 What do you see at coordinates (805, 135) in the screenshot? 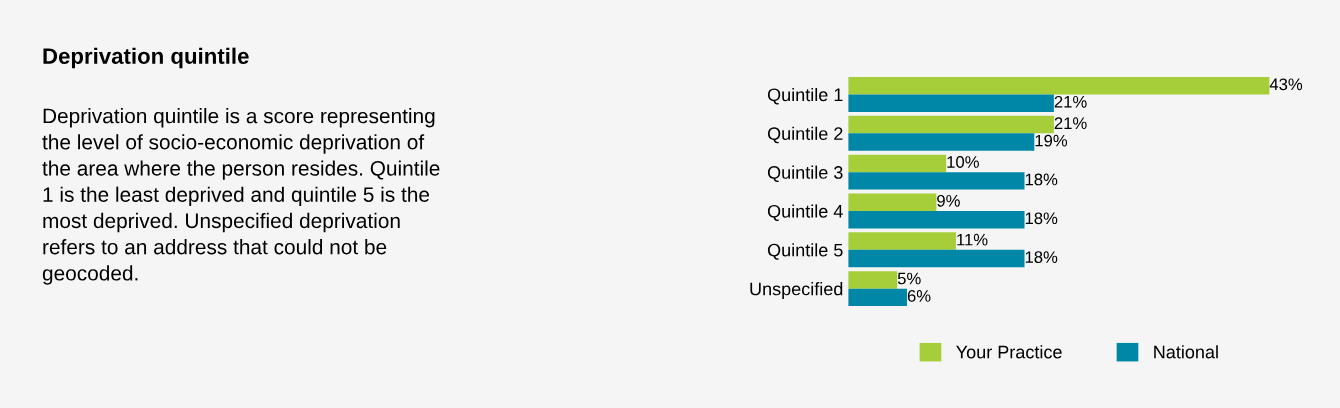
I see `y-tick-label: Quintile 2` at bounding box center [805, 135].